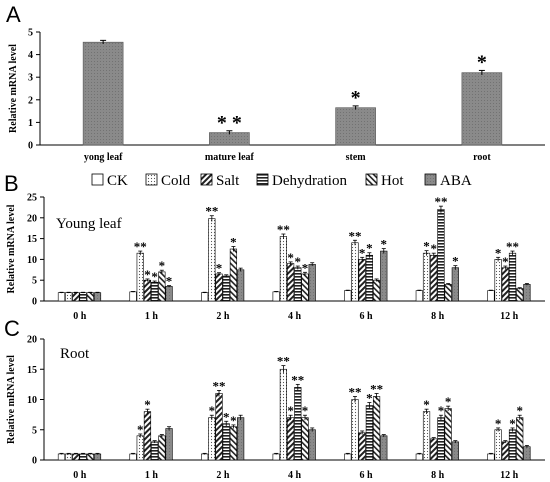 Image resolution: width=550 pixels, height=482 pixels. I want to click on y-tick-label: 15, so click(32, 239).